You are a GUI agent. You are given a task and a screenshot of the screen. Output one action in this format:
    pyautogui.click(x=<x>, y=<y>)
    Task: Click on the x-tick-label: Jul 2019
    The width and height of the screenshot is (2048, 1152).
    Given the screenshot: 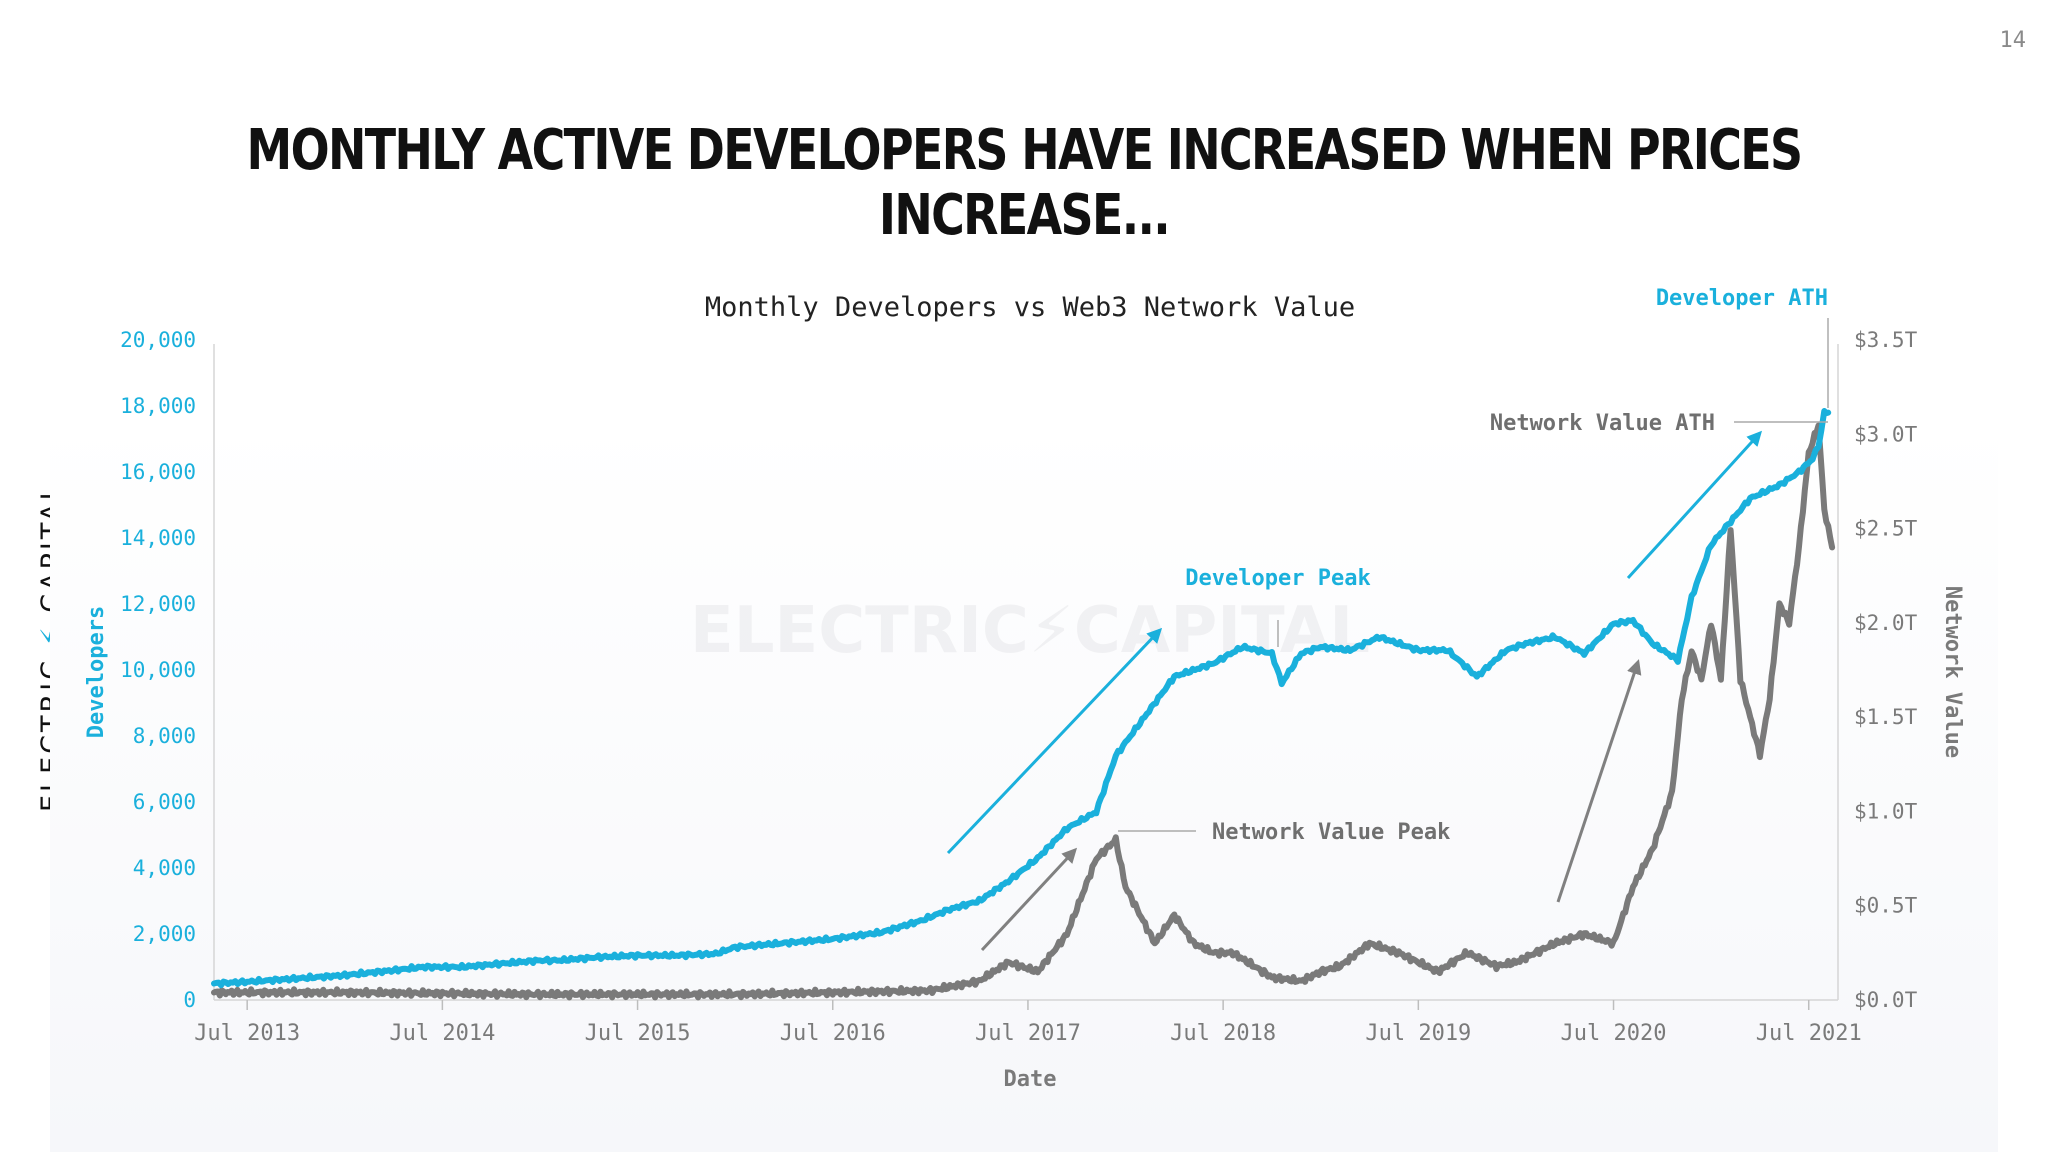 What is the action you would take?
    pyautogui.click(x=1418, y=1033)
    